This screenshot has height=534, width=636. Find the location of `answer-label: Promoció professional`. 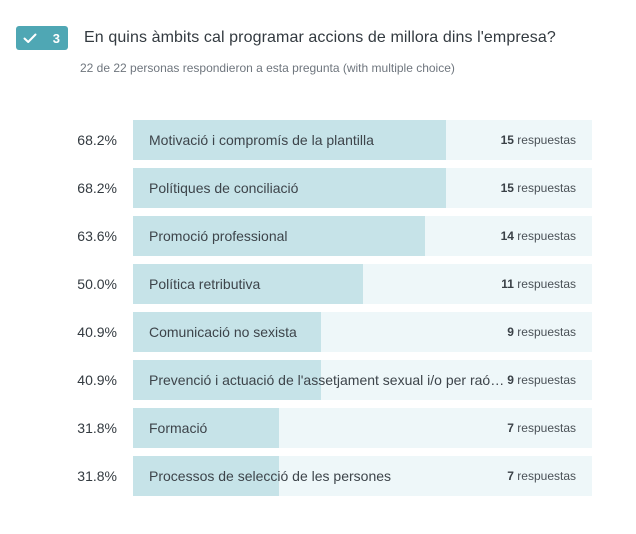

answer-label: Promoció professional is located at coordinates (218, 236).